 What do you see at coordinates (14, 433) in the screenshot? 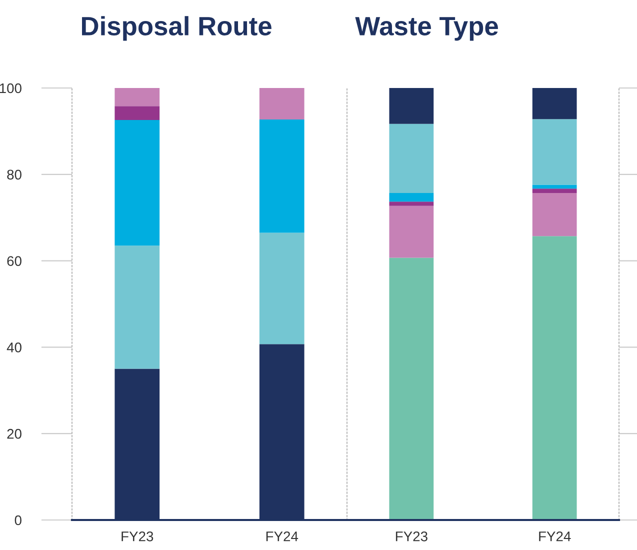
I see `y-tick-label: 20` at bounding box center [14, 433].